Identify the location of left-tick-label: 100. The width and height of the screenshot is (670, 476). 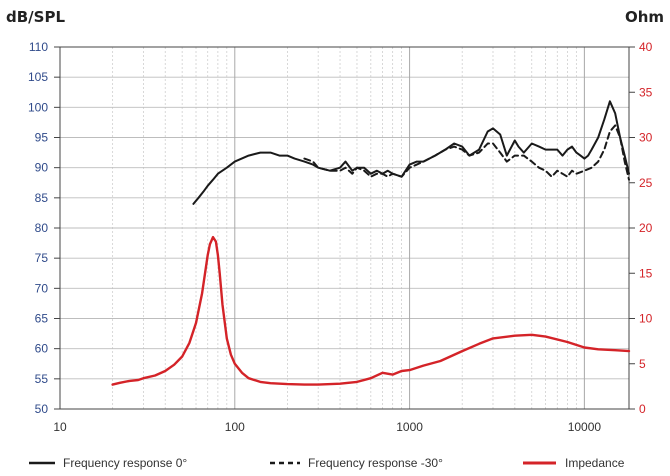
(38, 107).